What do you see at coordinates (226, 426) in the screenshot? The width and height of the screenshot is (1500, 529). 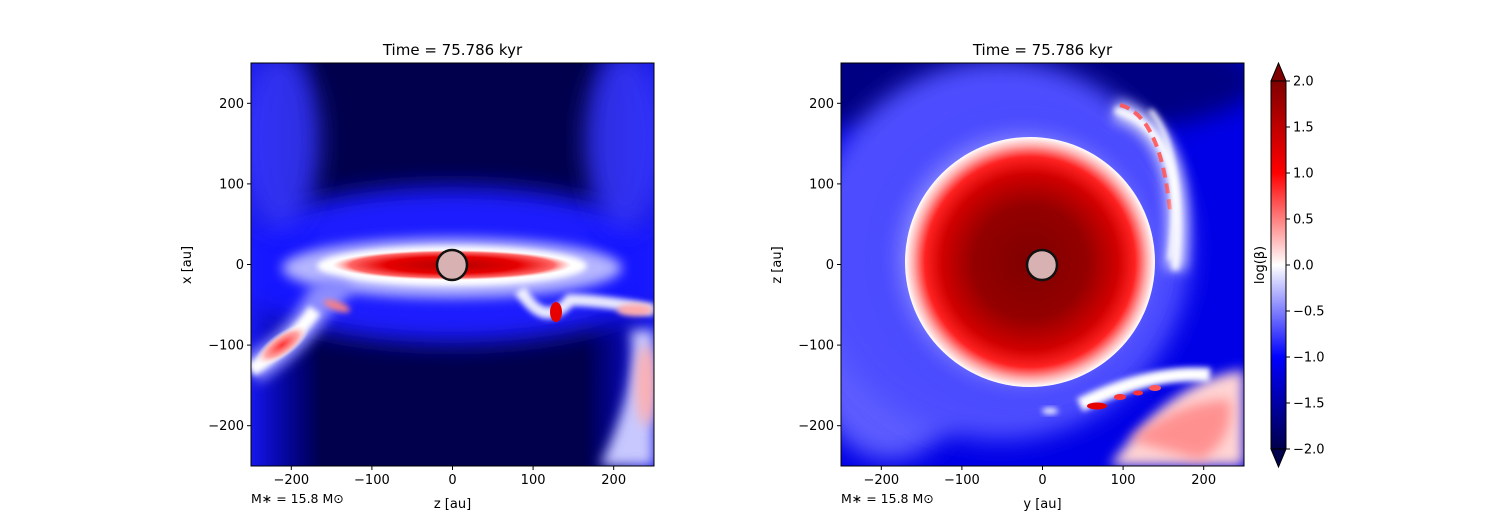 I see `left-ytick-label: −200` at bounding box center [226, 426].